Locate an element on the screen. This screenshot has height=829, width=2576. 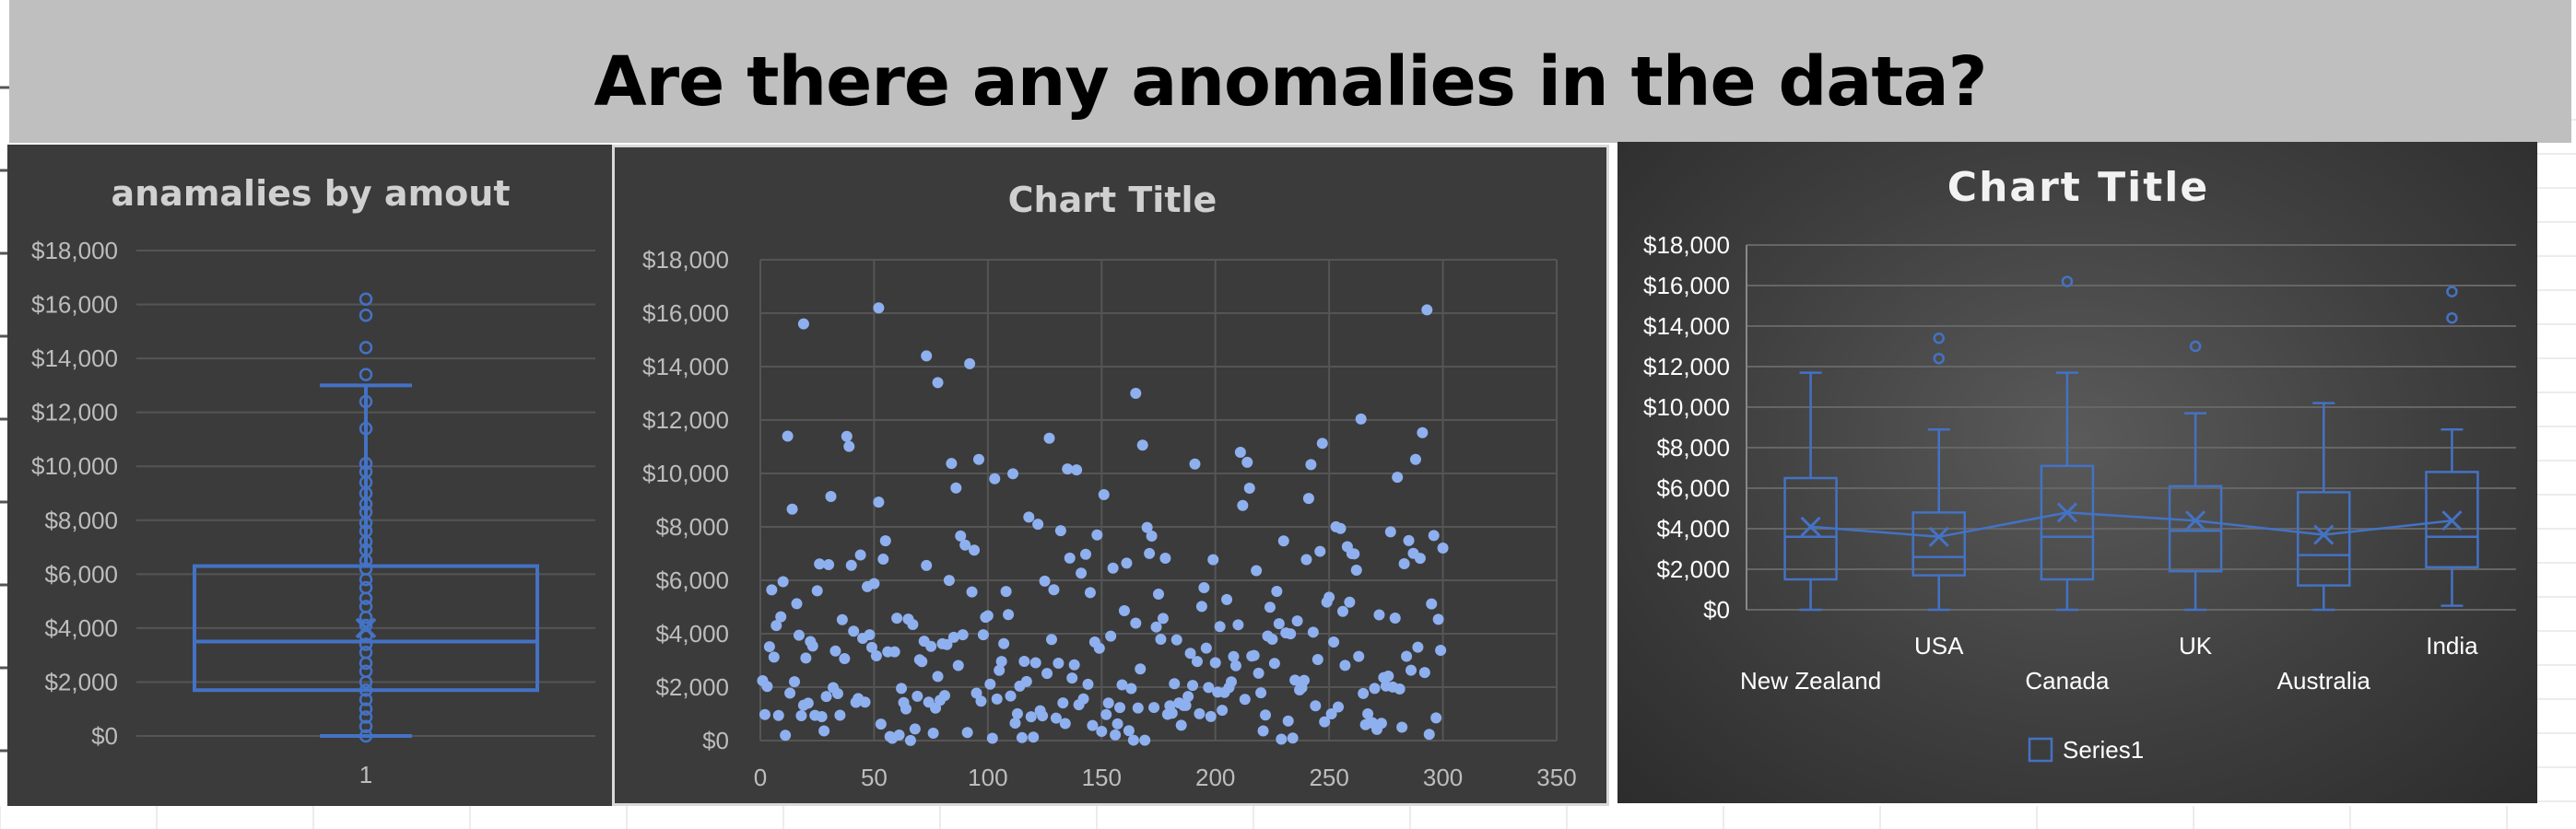
box is located at coordinates (2452, 520).